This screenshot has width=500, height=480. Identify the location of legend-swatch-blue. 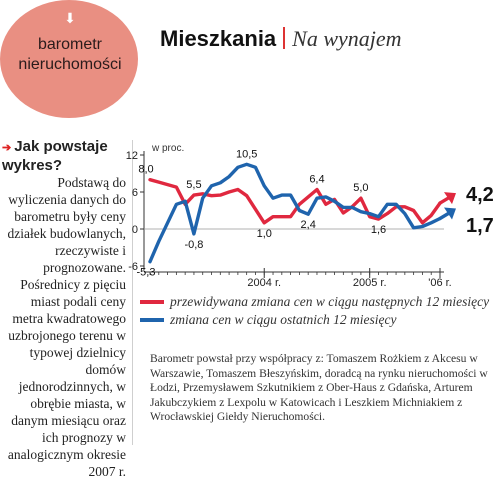
(152, 320).